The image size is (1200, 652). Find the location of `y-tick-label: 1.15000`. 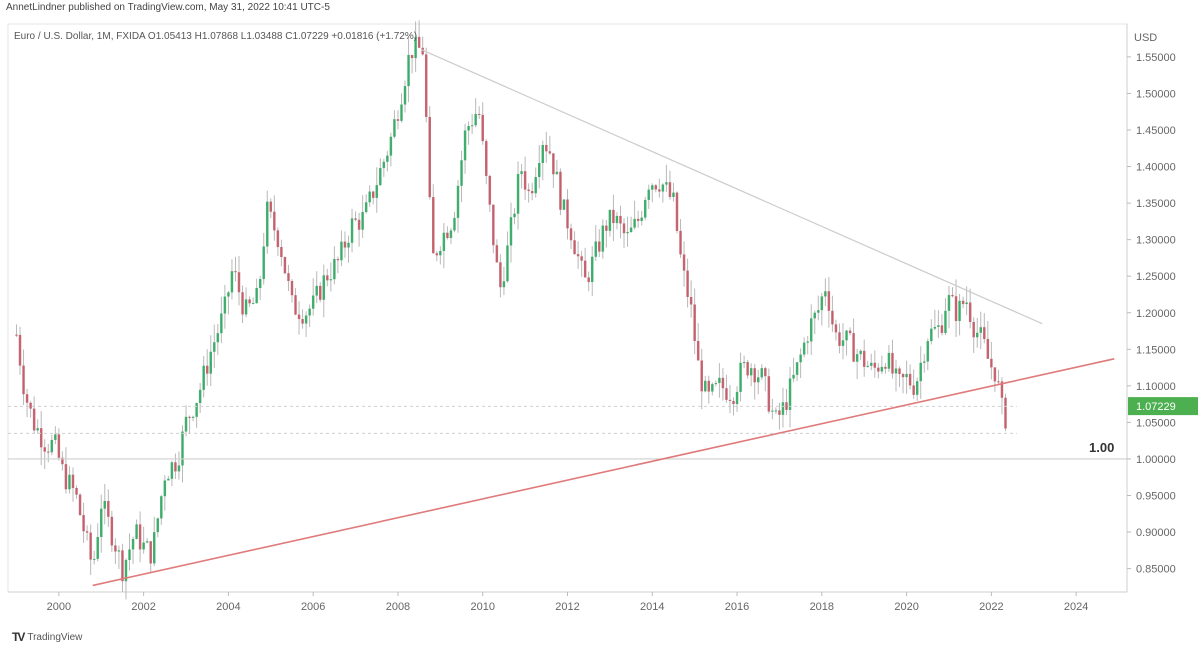

y-tick-label: 1.15000 is located at coordinates (1156, 350).